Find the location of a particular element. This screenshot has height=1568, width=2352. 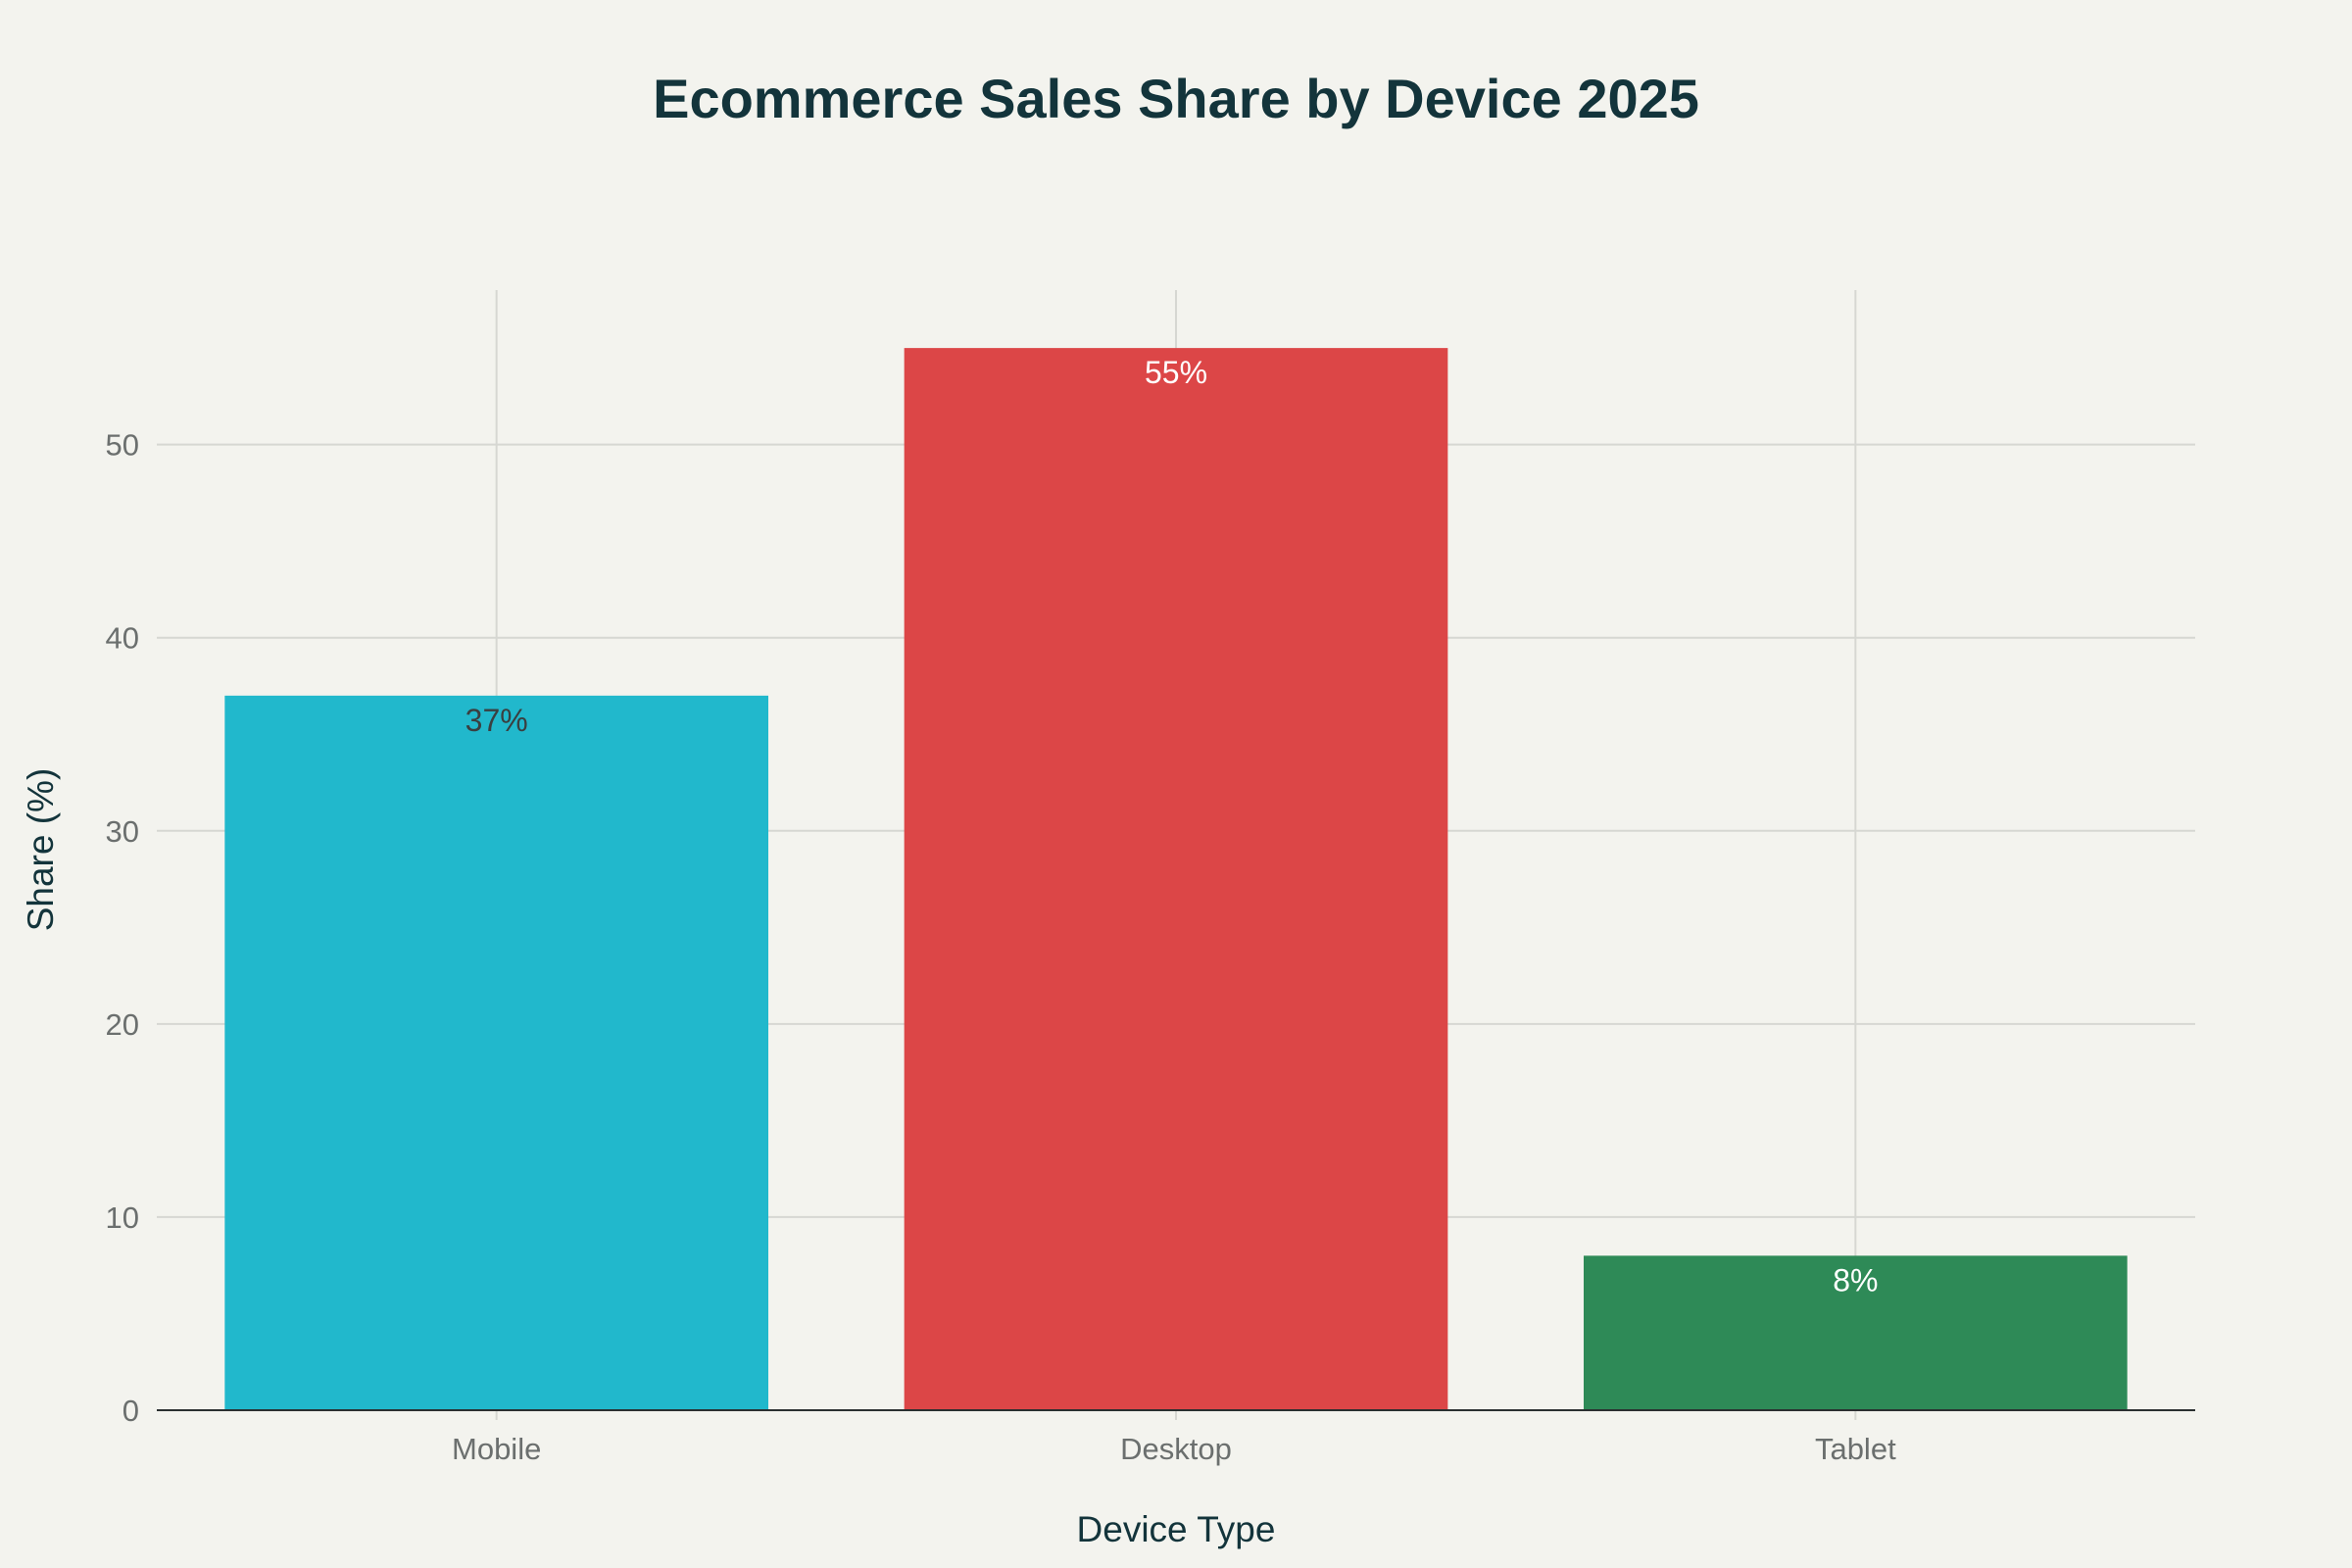

y-axis-ticks: 0 10 20 30 40 50 is located at coordinates (122, 928).